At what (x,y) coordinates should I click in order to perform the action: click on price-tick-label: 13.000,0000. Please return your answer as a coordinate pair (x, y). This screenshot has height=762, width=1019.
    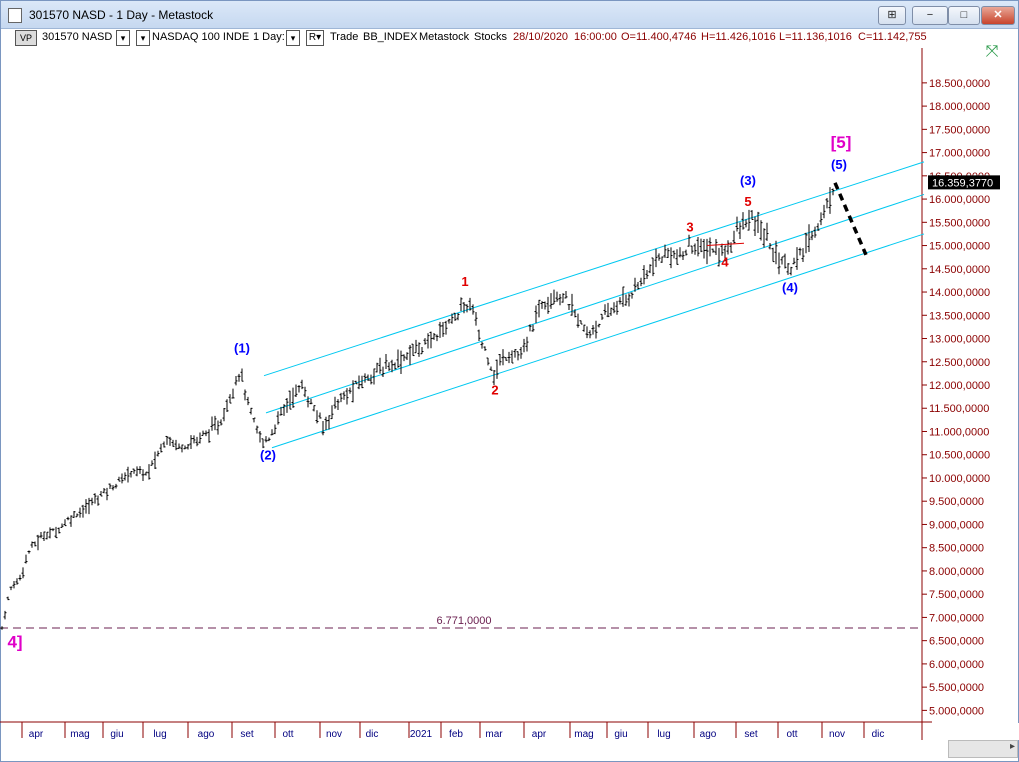
    Looking at the image, I should click on (959, 340).